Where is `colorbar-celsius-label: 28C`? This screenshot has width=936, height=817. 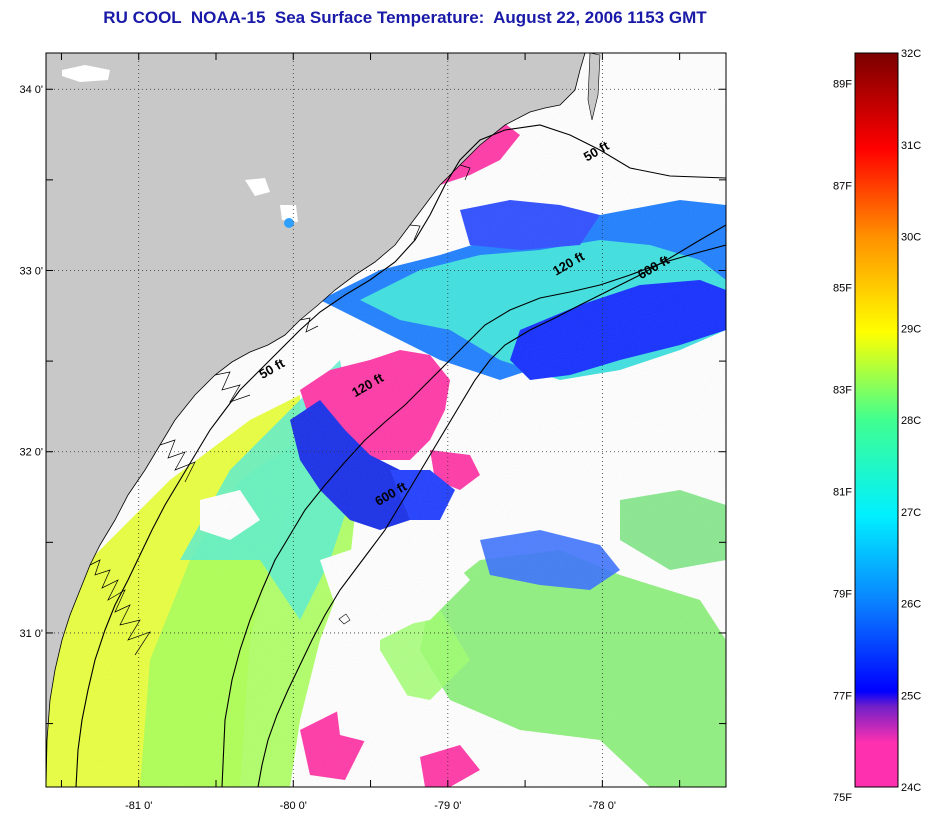 colorbar-celsius-label: 28C is located at coordinates (911, 421).